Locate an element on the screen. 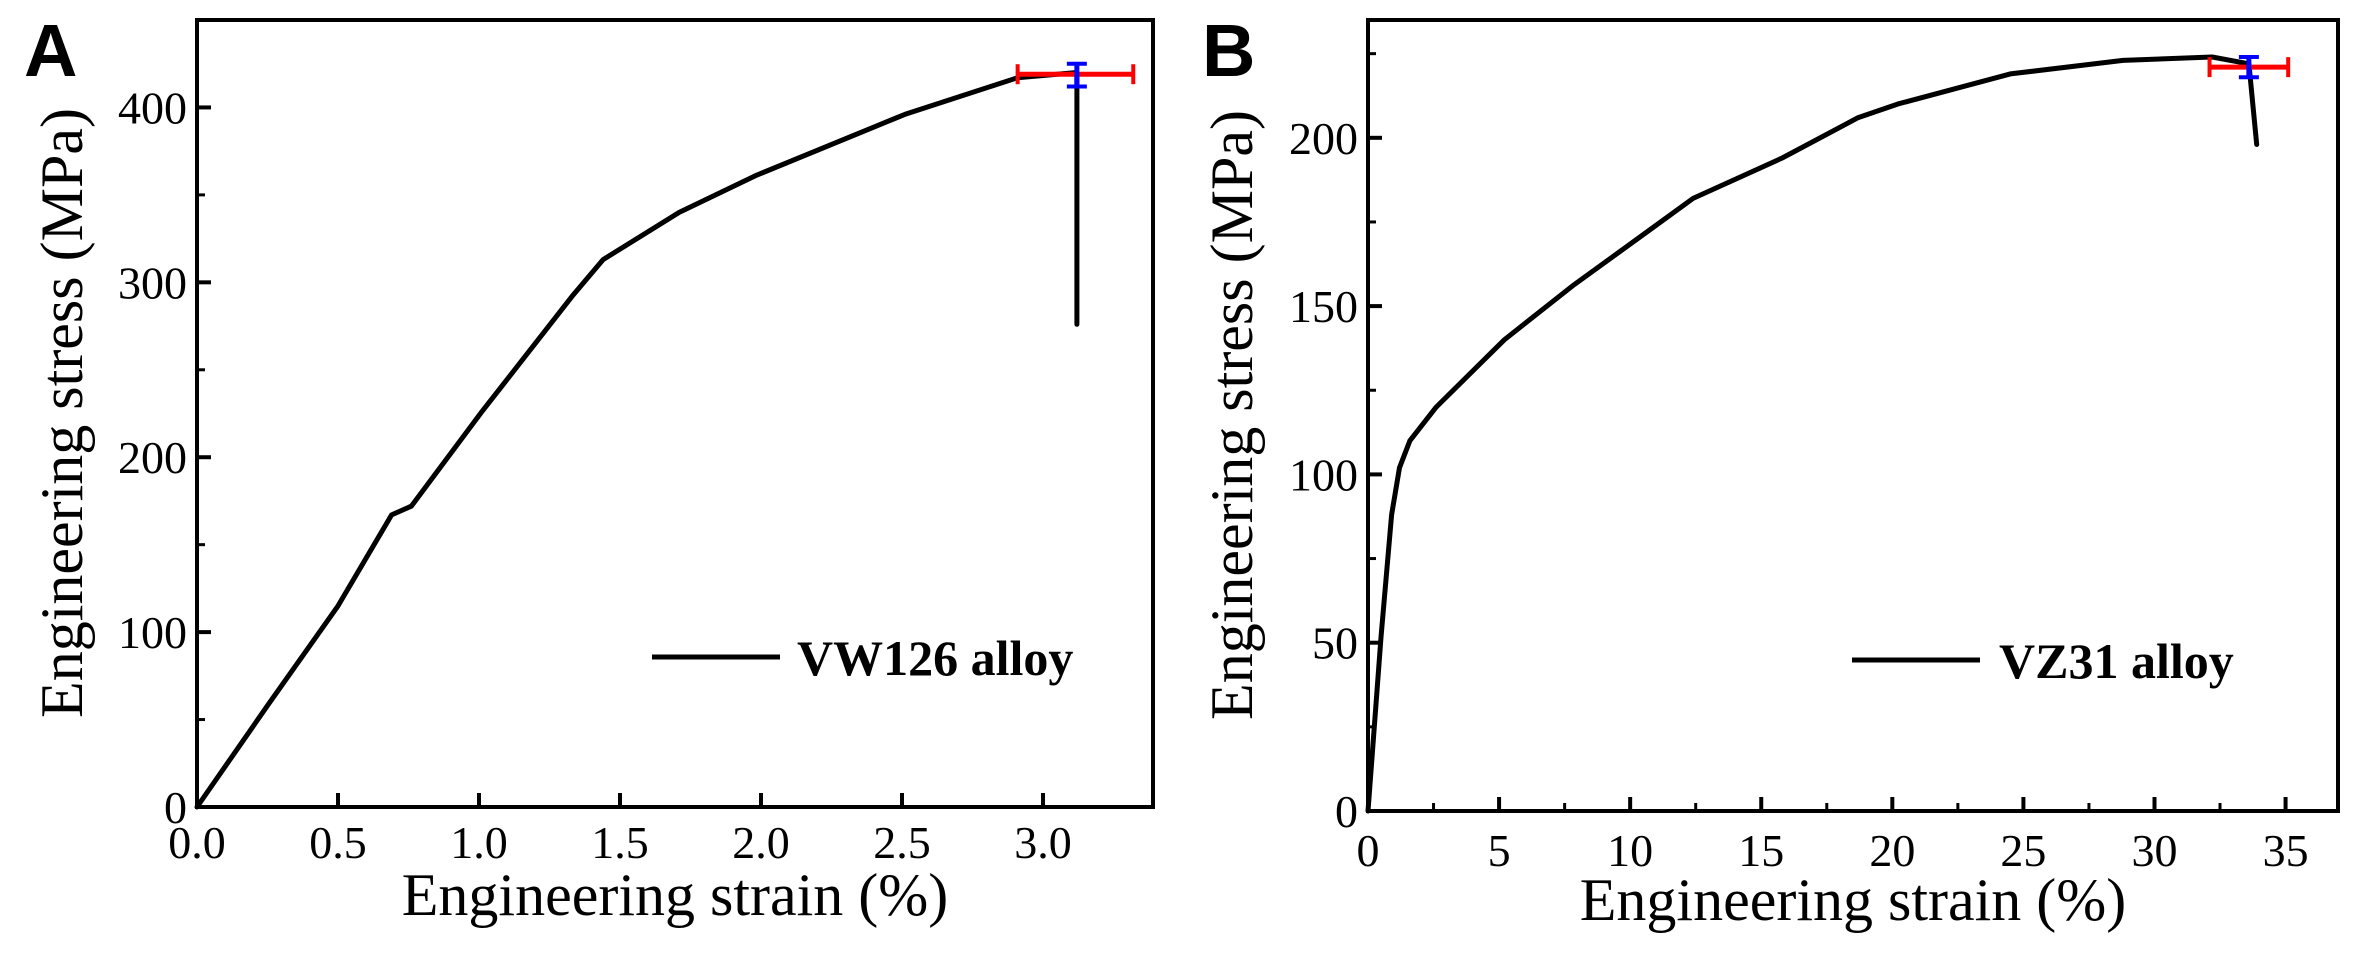 This screenshot has width=2362, height=963. x-tick-label: 1.0 is located at coordinates (479, 842).